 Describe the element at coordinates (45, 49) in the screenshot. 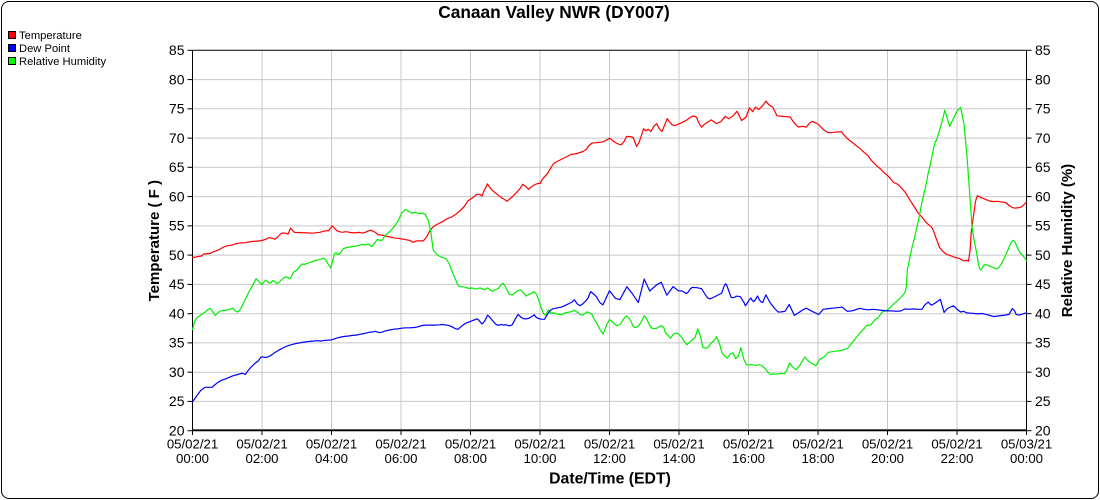

I see `svg-text: Dew Point` at that location.